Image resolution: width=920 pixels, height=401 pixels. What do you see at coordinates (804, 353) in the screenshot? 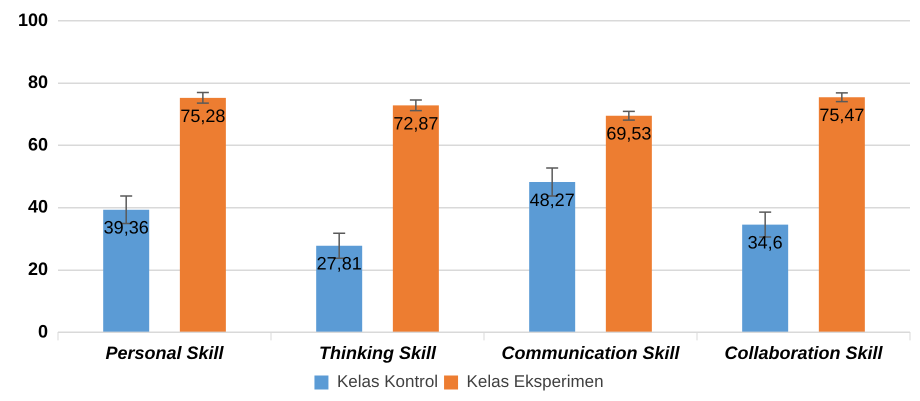
I see `x-tick-label: Collaboration Skill` at bounding box center [804, 353].